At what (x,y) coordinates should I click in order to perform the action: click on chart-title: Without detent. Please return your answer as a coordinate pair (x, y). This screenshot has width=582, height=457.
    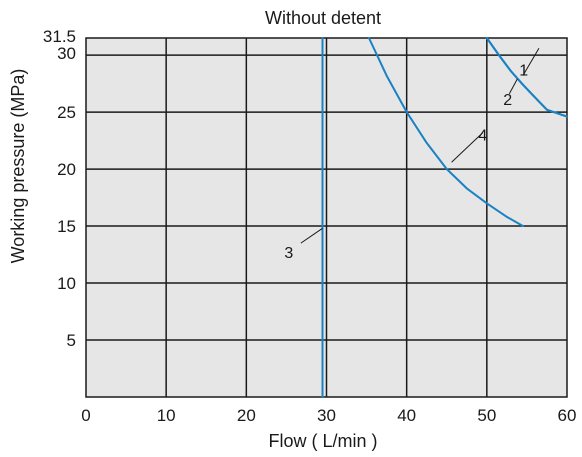
    Looking at the image, I should click on (323, 18).